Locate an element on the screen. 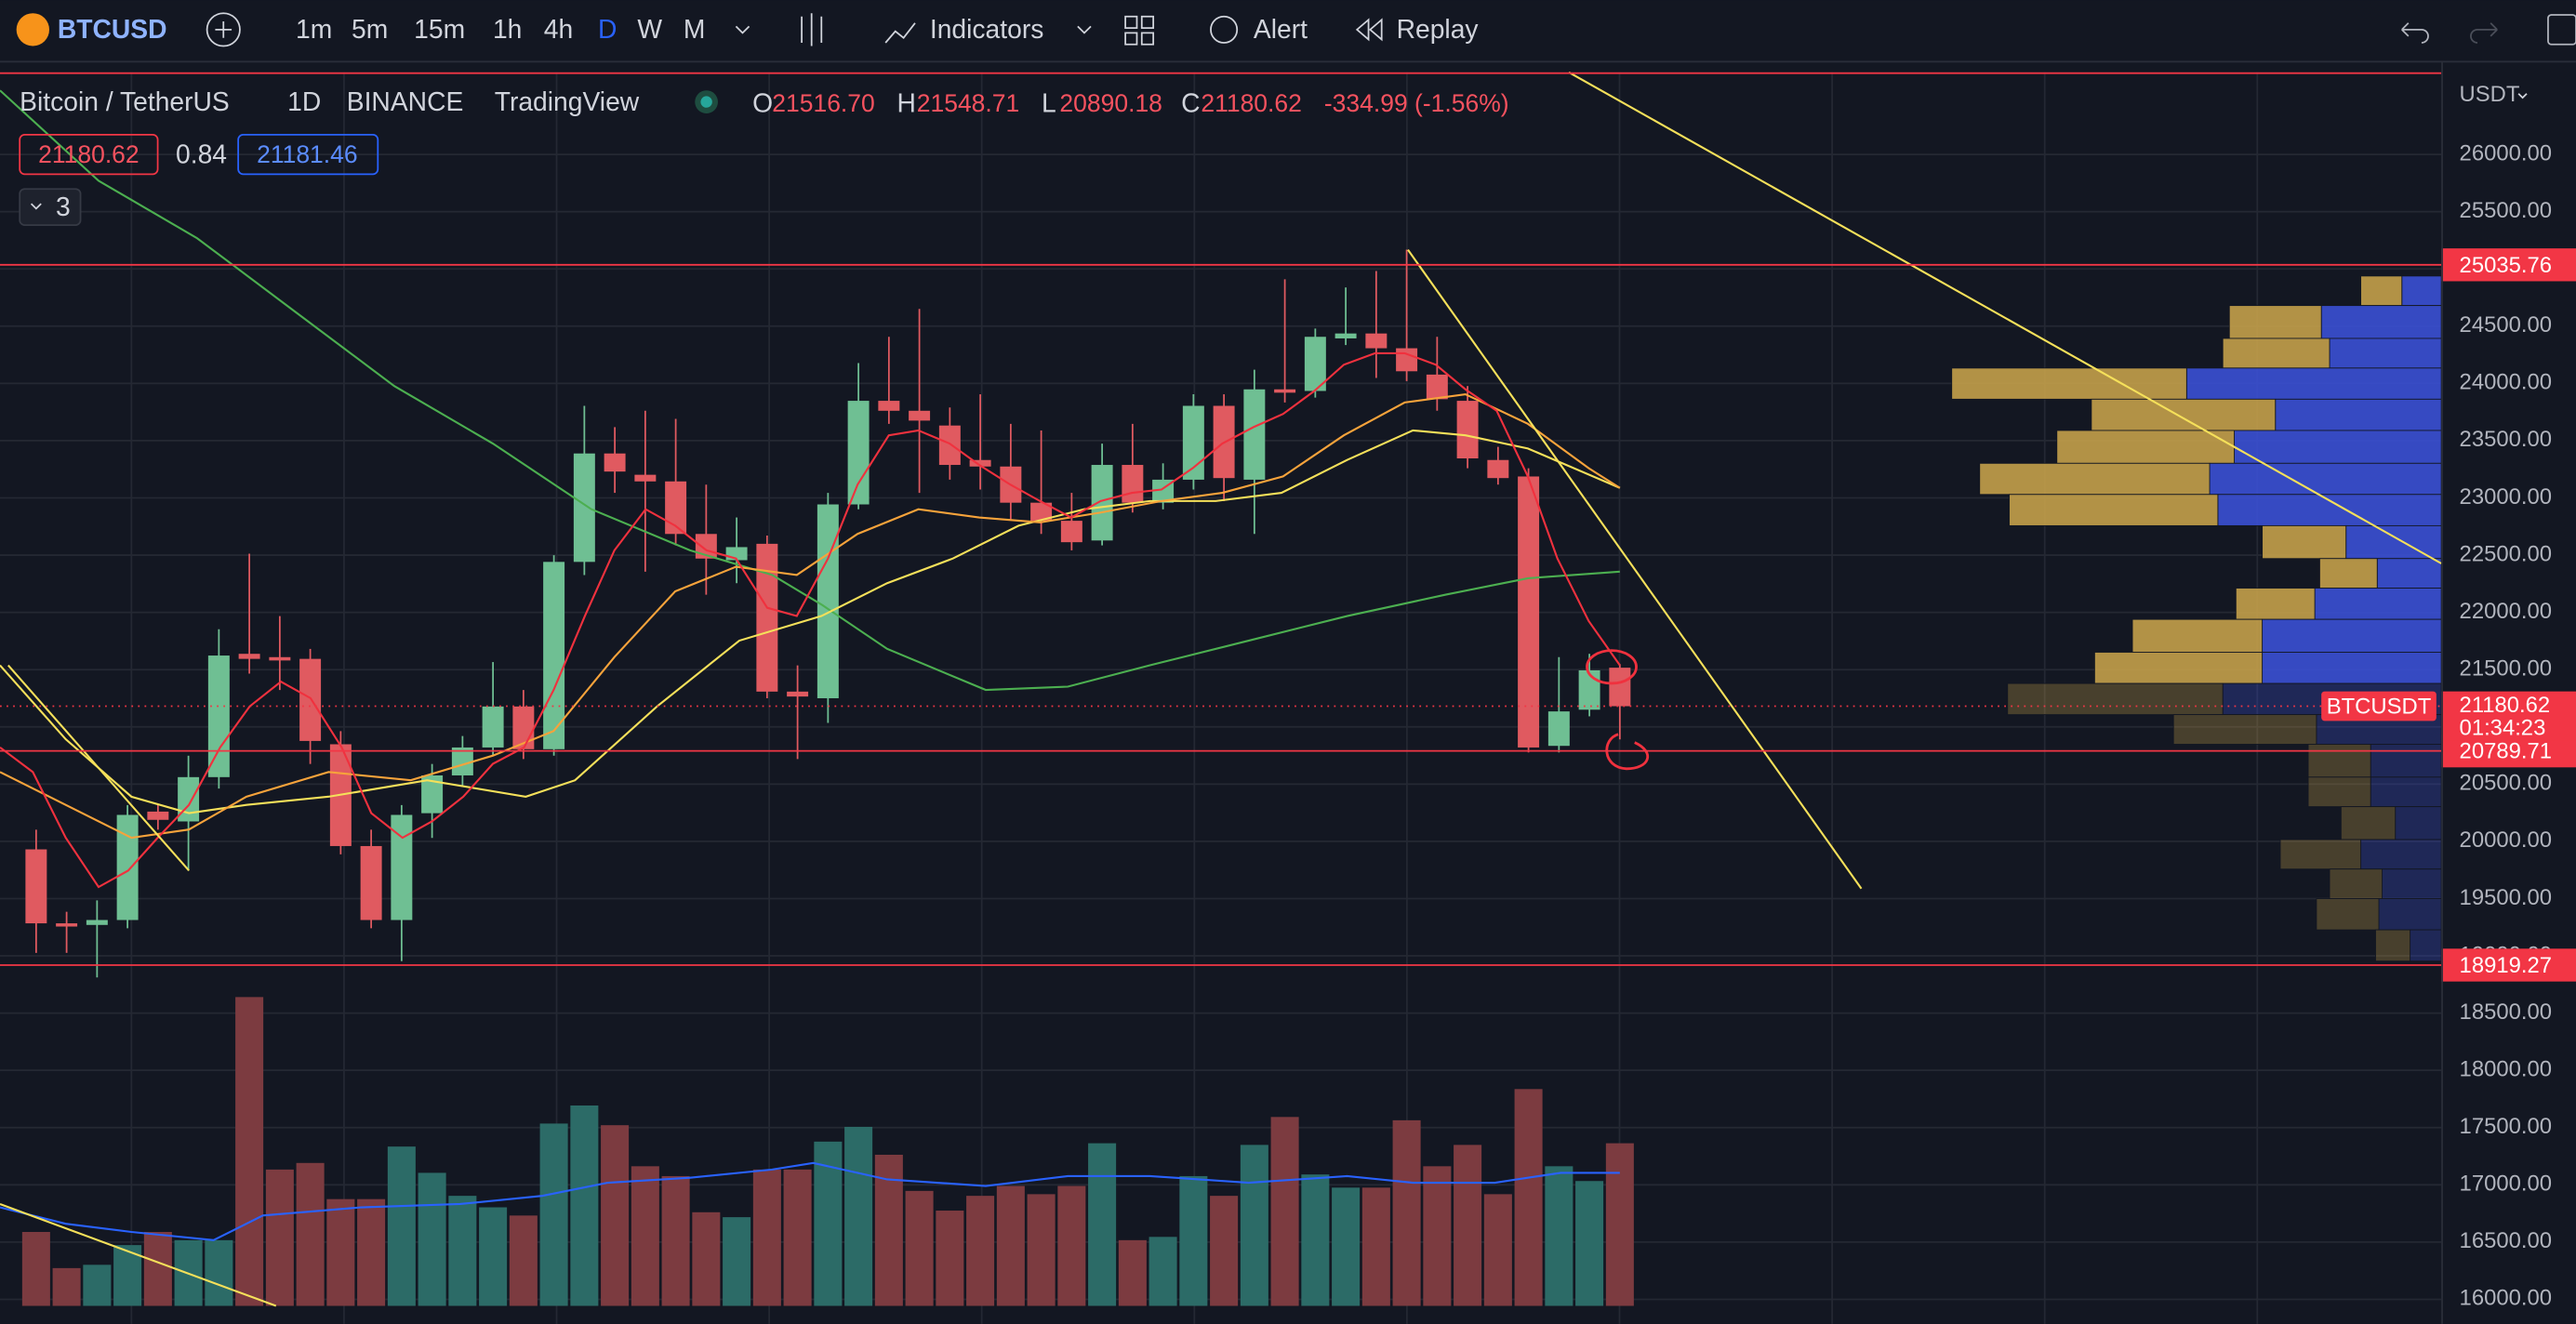 Image resolution: width=2576 pixels, height=1324 pixels. intervals: 1m 5m 15m 1h 4h D W M is located at coordinates (500, 29).